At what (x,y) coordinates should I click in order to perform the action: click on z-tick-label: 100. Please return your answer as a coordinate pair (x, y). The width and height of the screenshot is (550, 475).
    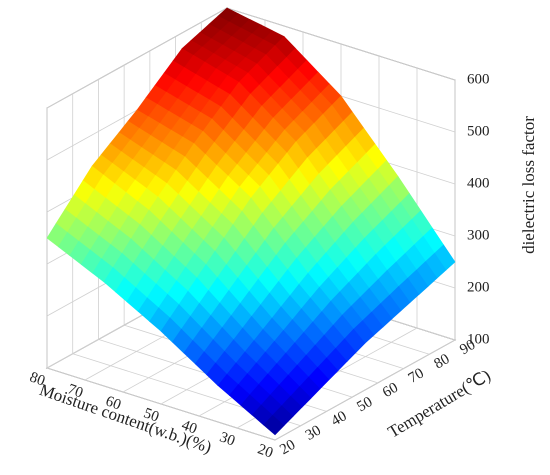
    Looking at the image, I should click on (478, 339).